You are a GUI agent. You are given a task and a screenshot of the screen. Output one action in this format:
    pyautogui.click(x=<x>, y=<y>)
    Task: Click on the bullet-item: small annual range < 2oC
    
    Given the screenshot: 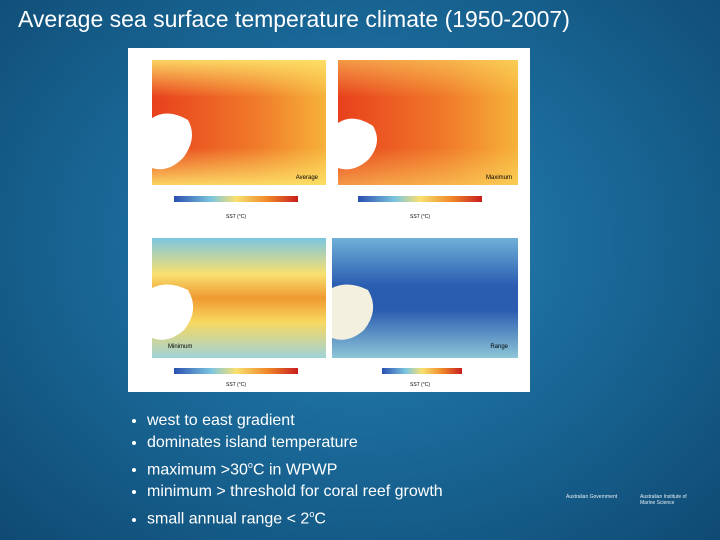 What is the action you would take?
    pyautogui.click(x=295, y=516)
    